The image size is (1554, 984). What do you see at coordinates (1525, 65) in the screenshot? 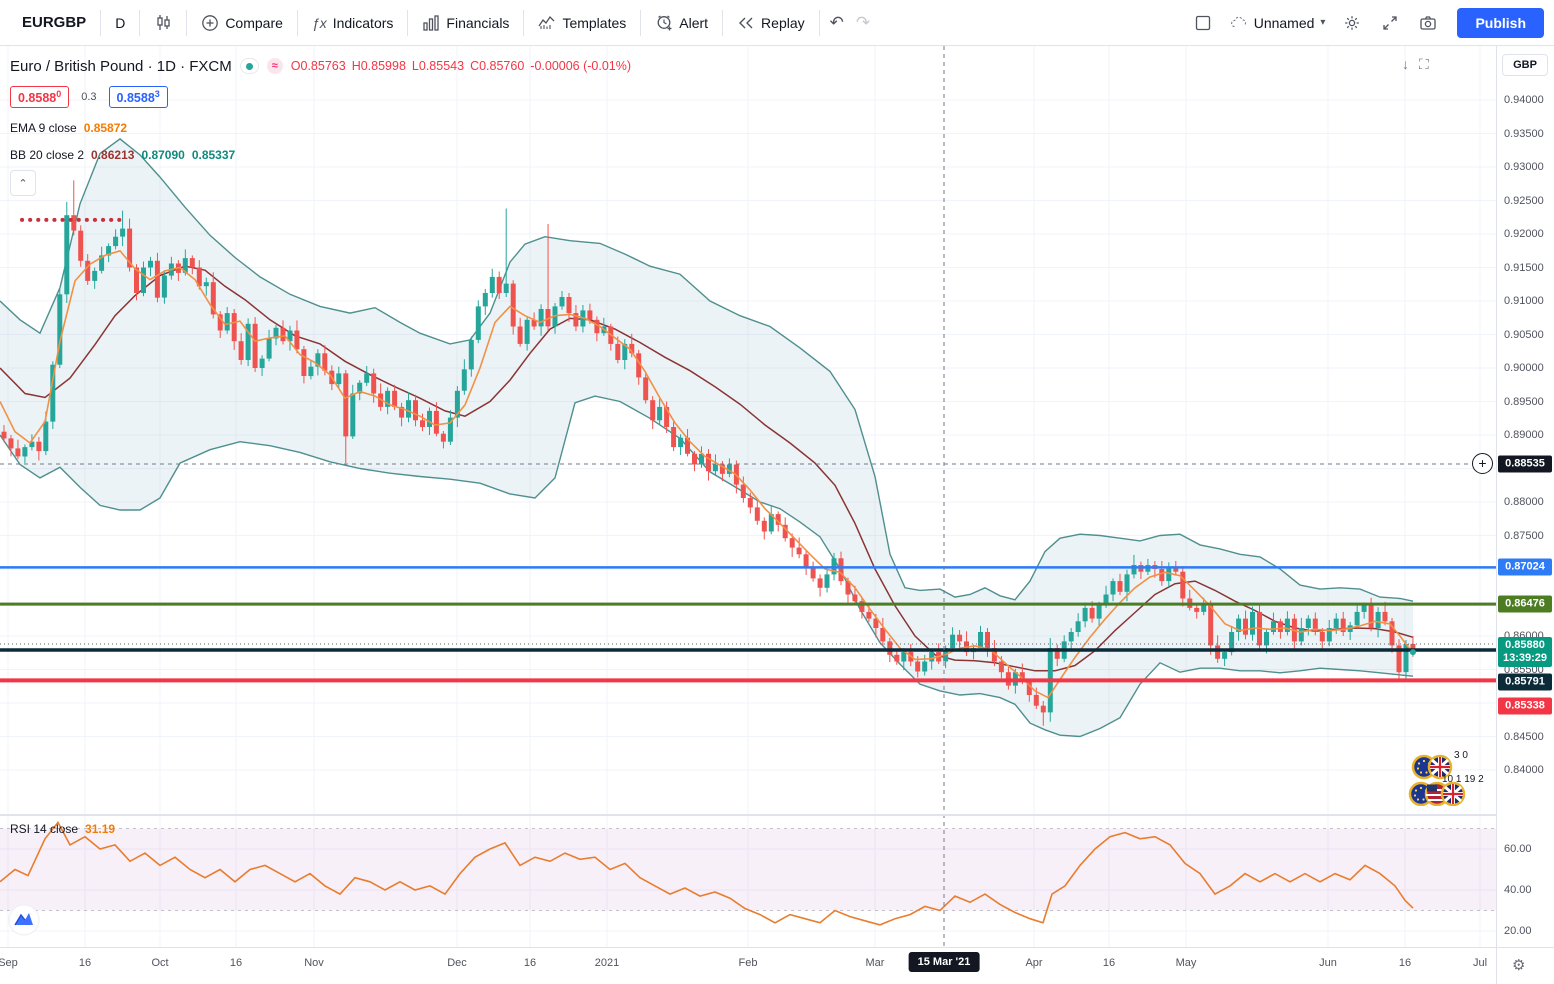
I see `currency-toggle-button: GBP` at bounding box center [1525, 65].